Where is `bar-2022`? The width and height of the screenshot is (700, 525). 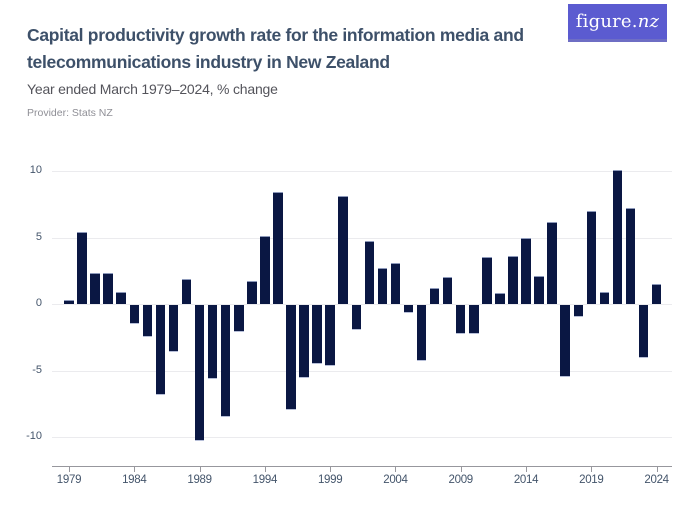 bar-2022 is located at coordinates (630, 256).